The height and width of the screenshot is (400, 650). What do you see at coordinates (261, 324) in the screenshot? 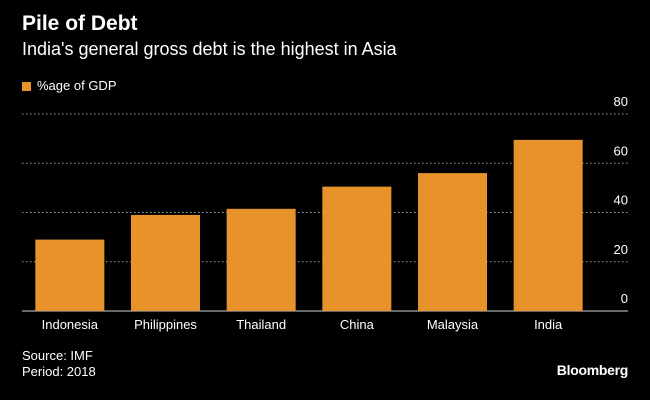
I see `x-tick-label: Thailand` at bounding box center [261, 324].